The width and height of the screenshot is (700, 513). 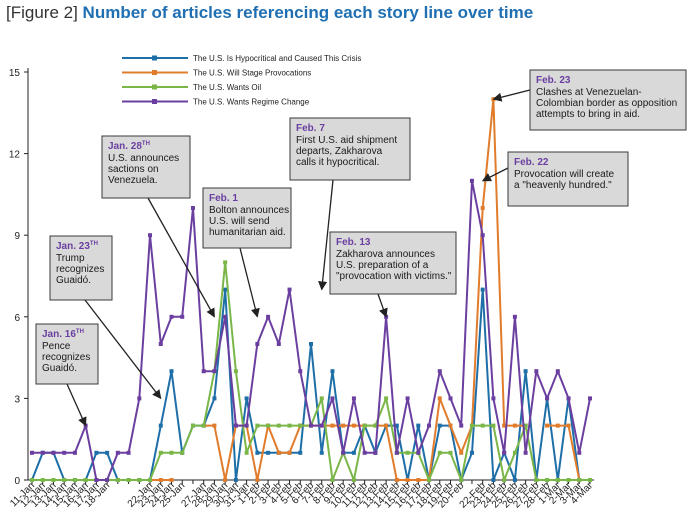 What do you see at coordinates (133, 169) in the screenshot?
I see `annotation-text: sactions on` at bounding box center [133, 169].